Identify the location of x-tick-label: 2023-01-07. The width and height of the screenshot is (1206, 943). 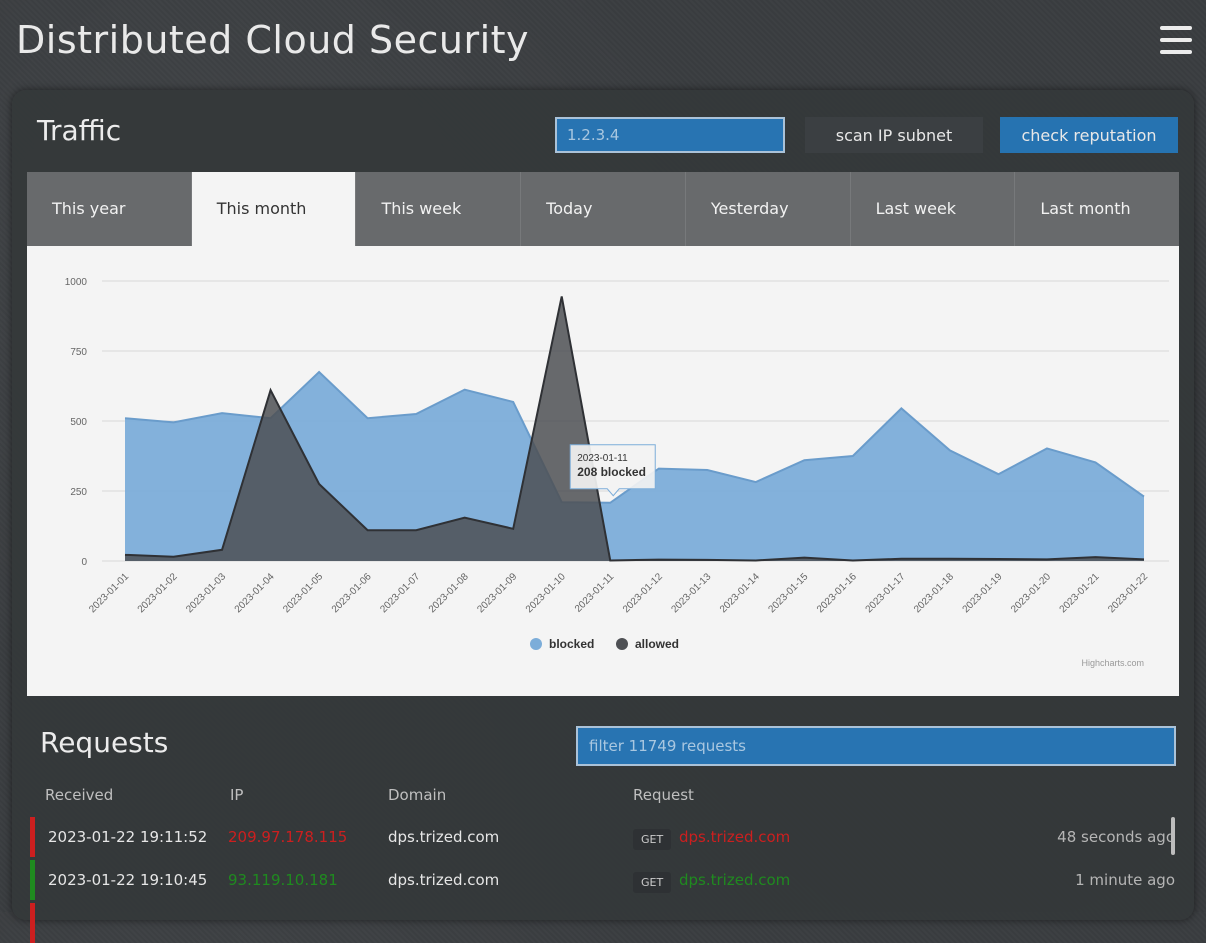
(400, 593).